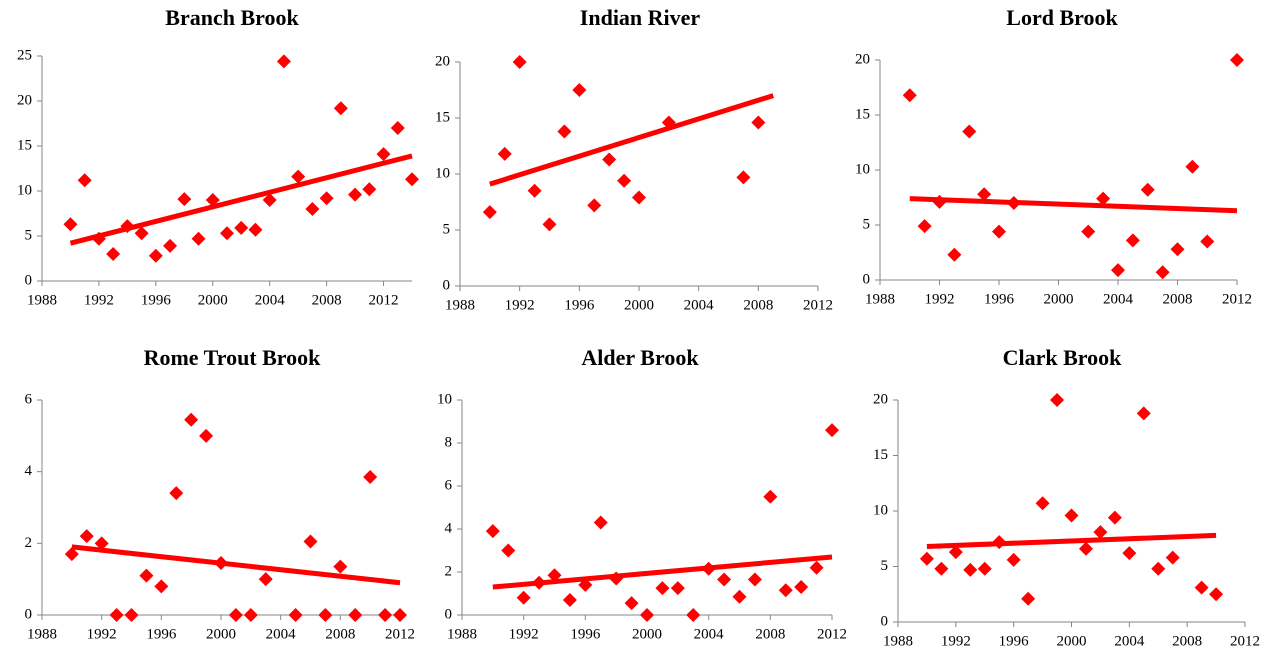 The image size is (1276, 655). What do you see at coordinates (24, 100) in the screenshot?
I see `y-tick-label: 20` at bounding box center [24, 100].